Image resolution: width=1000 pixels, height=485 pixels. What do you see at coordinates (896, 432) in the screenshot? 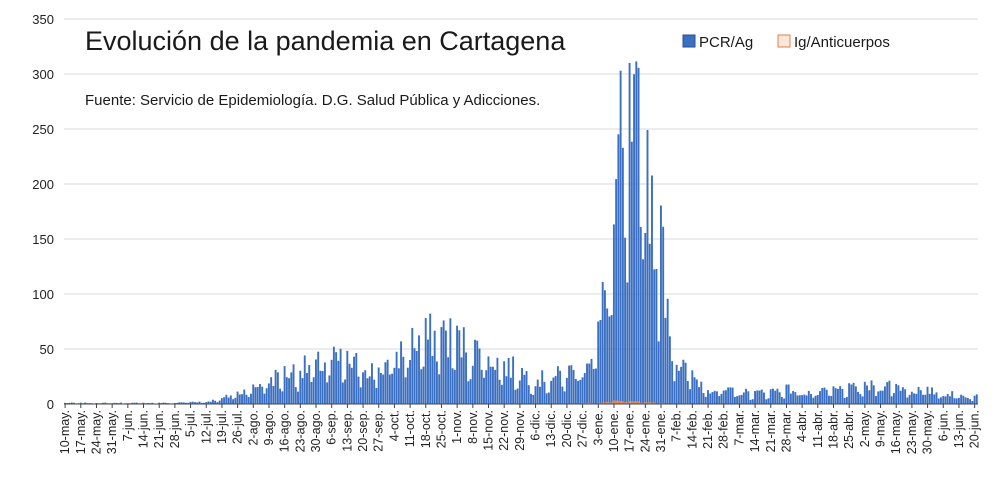
I see `x-tick-label: 16-may.` at bounding box center [896, 432].